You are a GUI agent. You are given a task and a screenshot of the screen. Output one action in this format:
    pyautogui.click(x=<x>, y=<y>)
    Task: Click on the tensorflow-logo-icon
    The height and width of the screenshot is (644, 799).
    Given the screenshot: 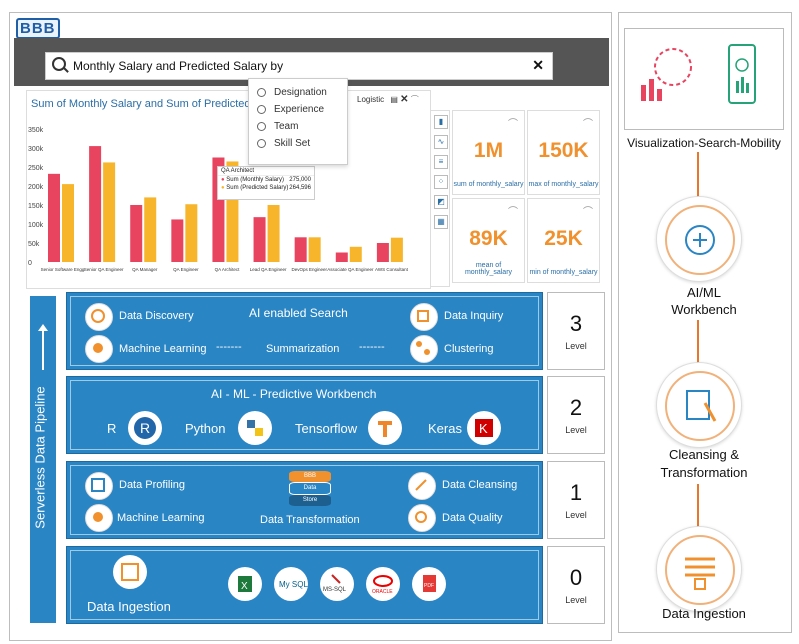 What is the action you would take?
    pyautogui.click(x=385, y=428)
    